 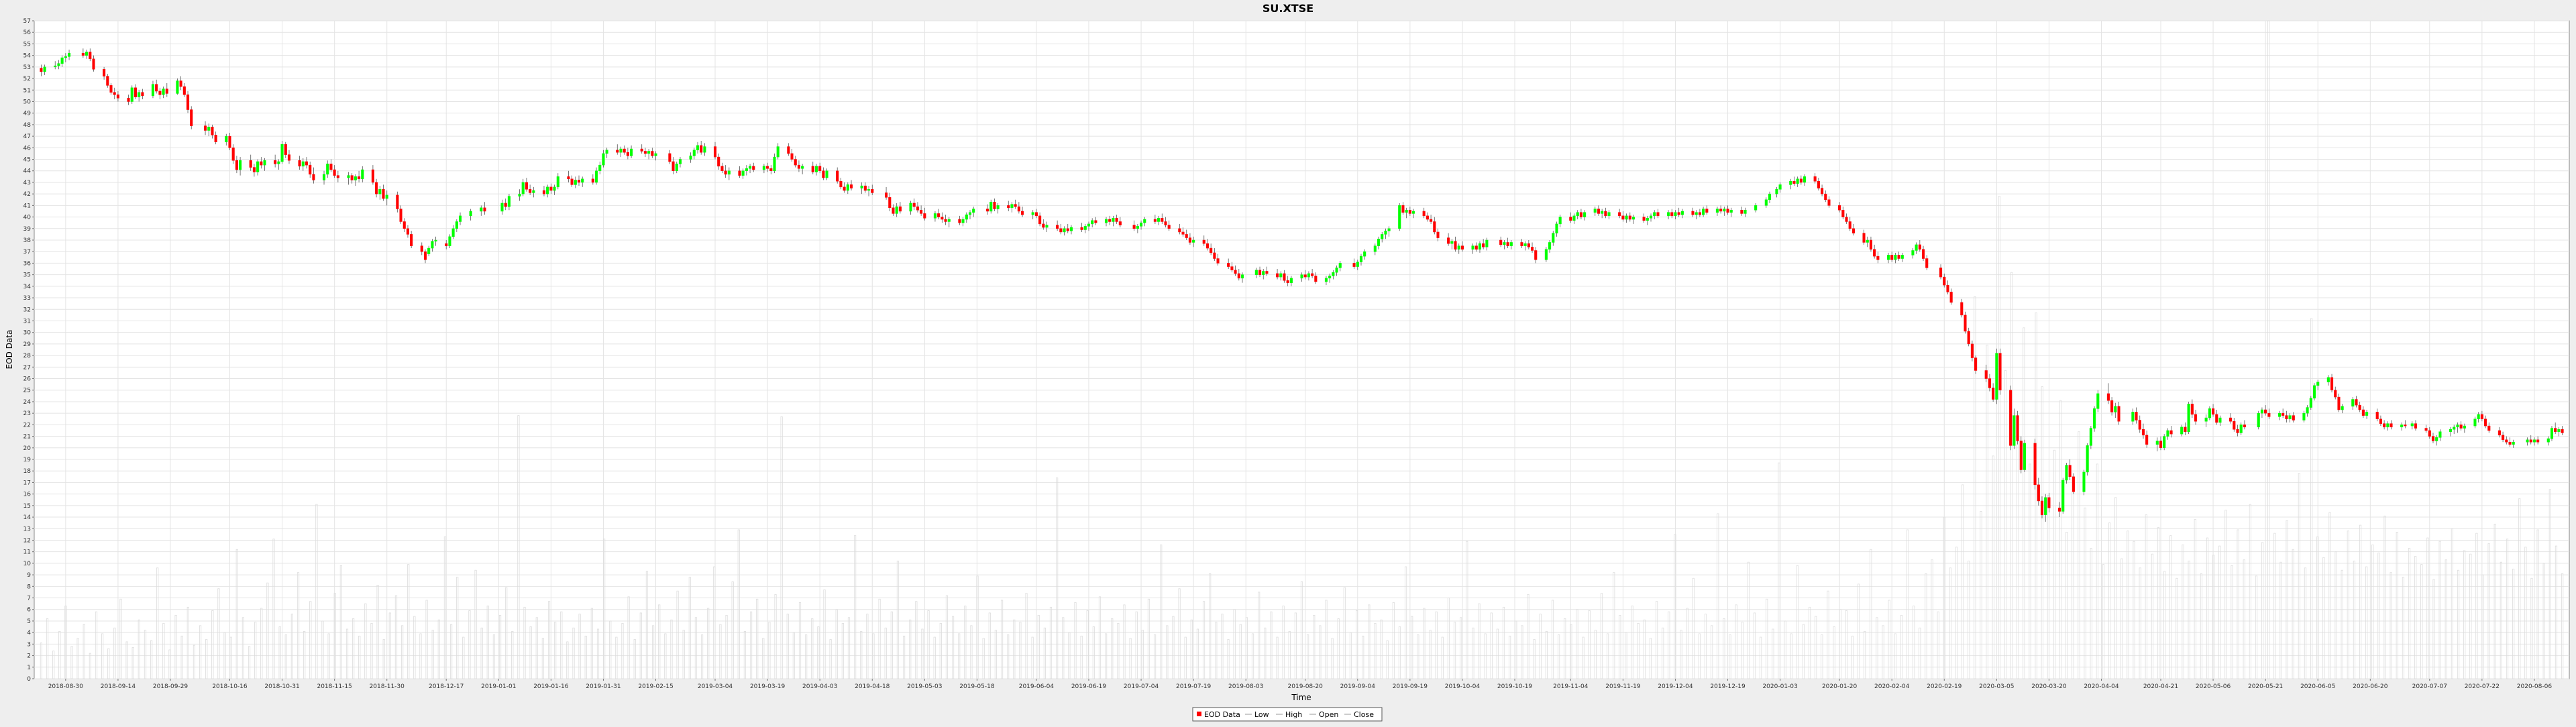 What do you see at coordinates (1328, 714) in the screenshot?
I see `legend-label-open: Open` at bounding box center [1328, 714].